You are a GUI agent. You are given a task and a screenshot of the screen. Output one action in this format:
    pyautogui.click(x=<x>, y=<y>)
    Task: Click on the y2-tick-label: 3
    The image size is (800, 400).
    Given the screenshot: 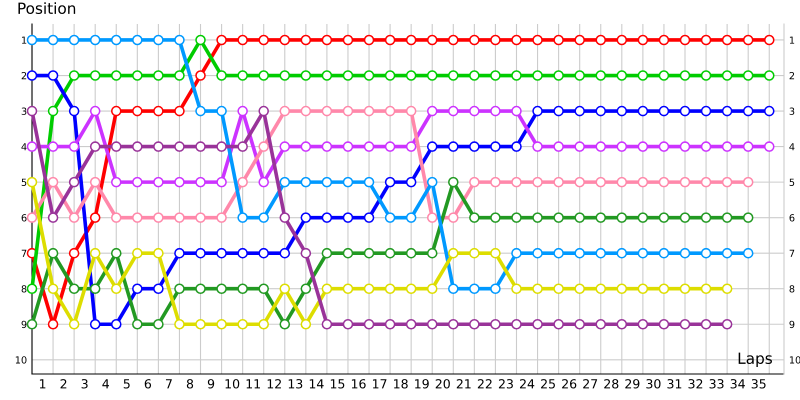 What is the action you would take?
    pyautogui.click(x=792, y=111)
    